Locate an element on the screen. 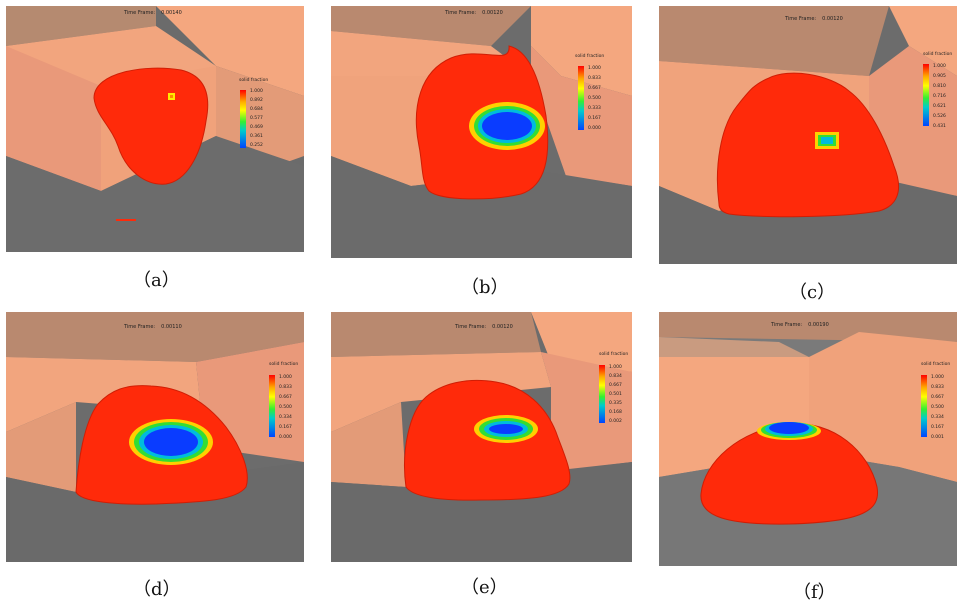  scene-f is located at coordinates (808, 439).